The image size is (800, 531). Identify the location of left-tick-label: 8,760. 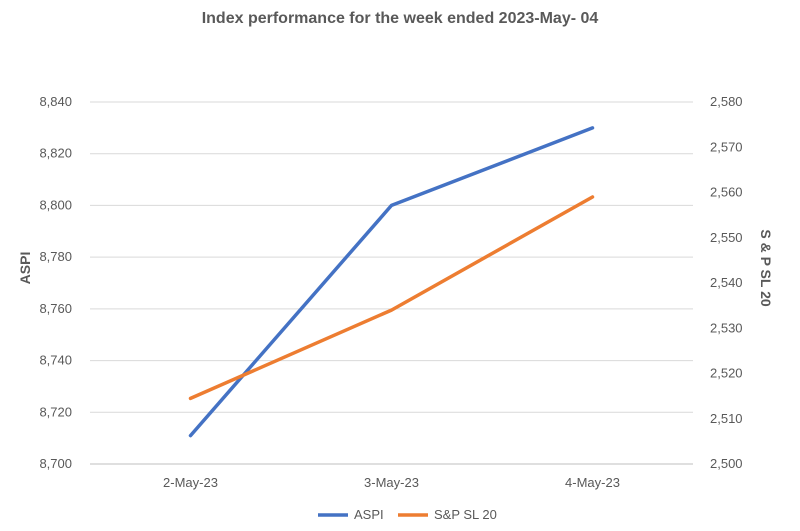
(55, 308).